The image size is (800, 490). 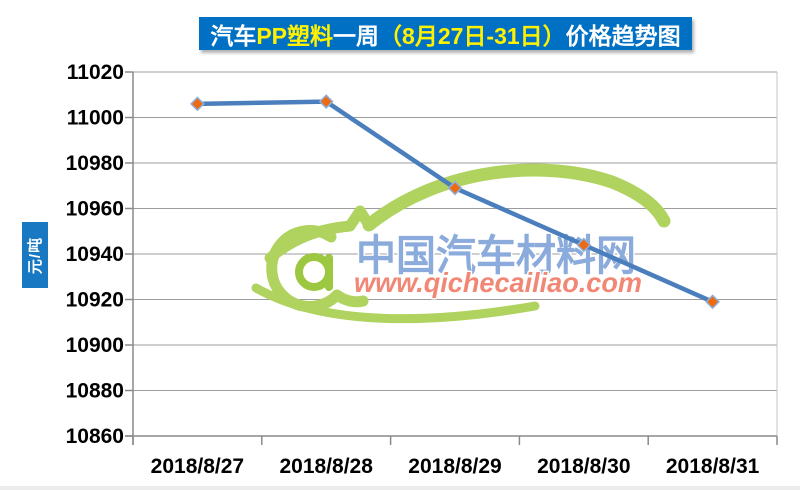 I want to click on y-tick-label: 11020, so click(x=95, y=72).